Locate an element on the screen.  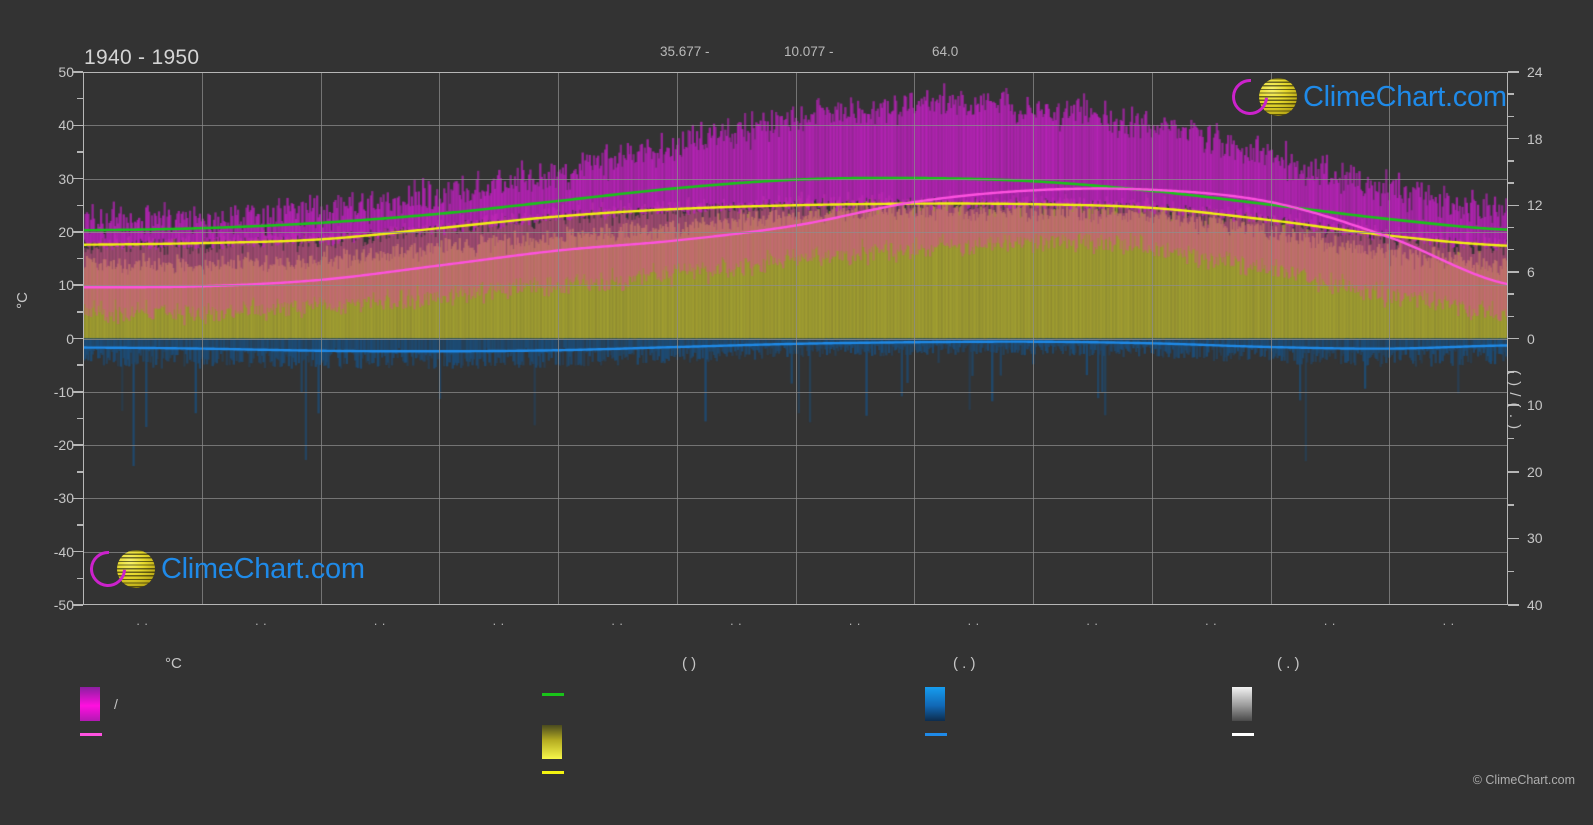
right-axis-tick-label: 24 is located at coordinates (1535, 72).